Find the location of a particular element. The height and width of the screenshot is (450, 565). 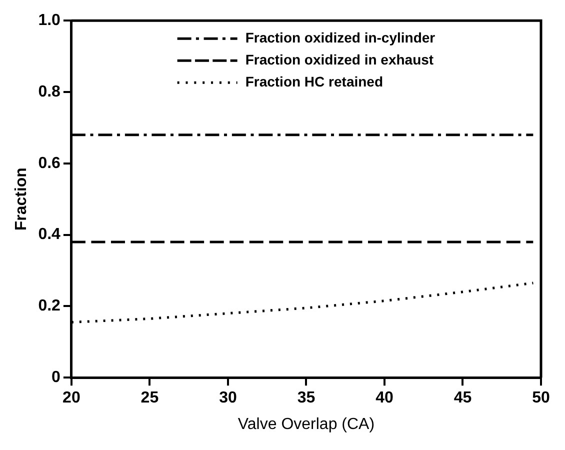

x-tick-label: 50 is located at coordinates (541, 398).